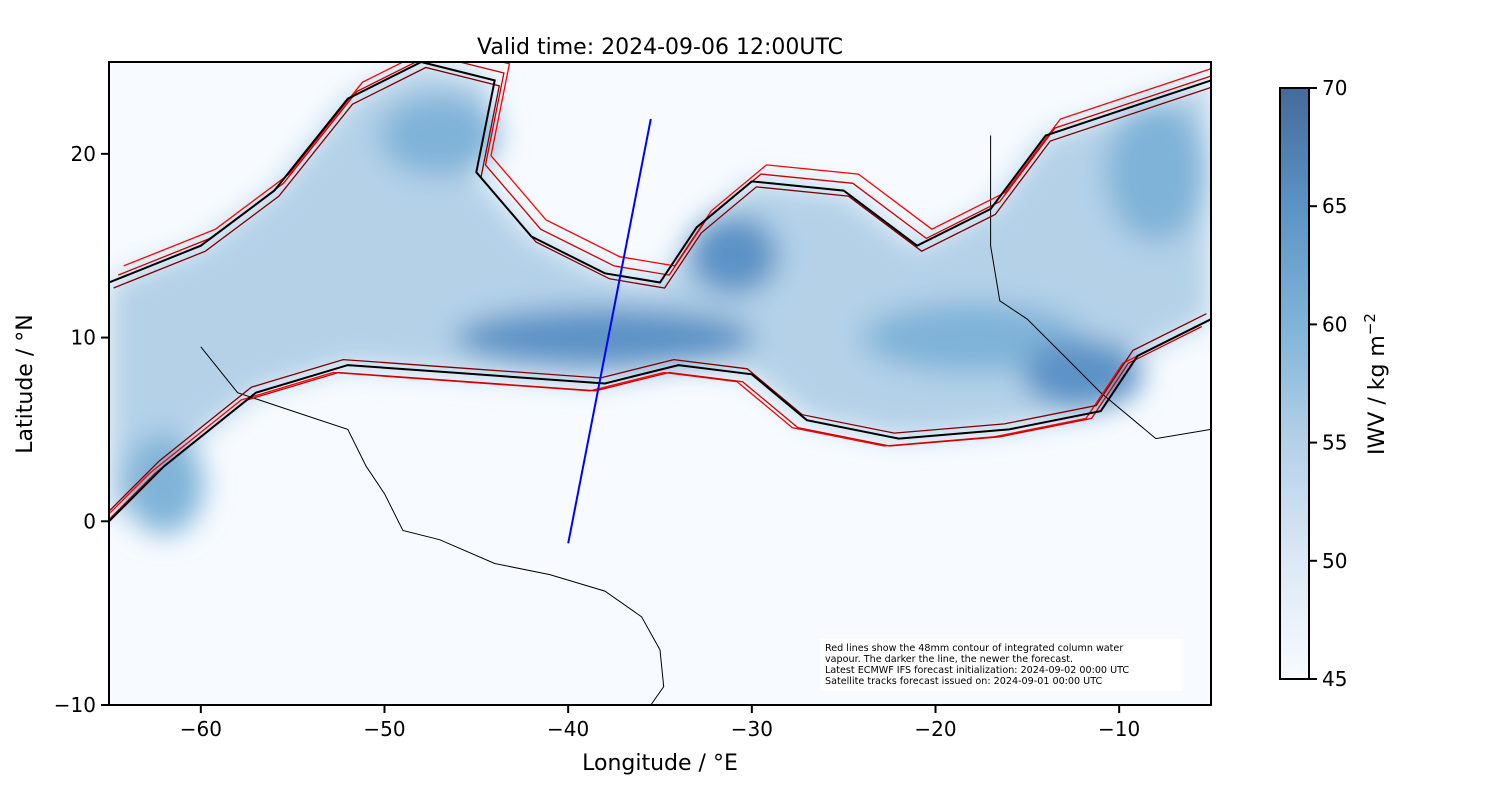 This screenshot has width=1500, height=800. Describe the element at coordinates (1294, 383) in the screenshot. I see `colorbar` at that location.